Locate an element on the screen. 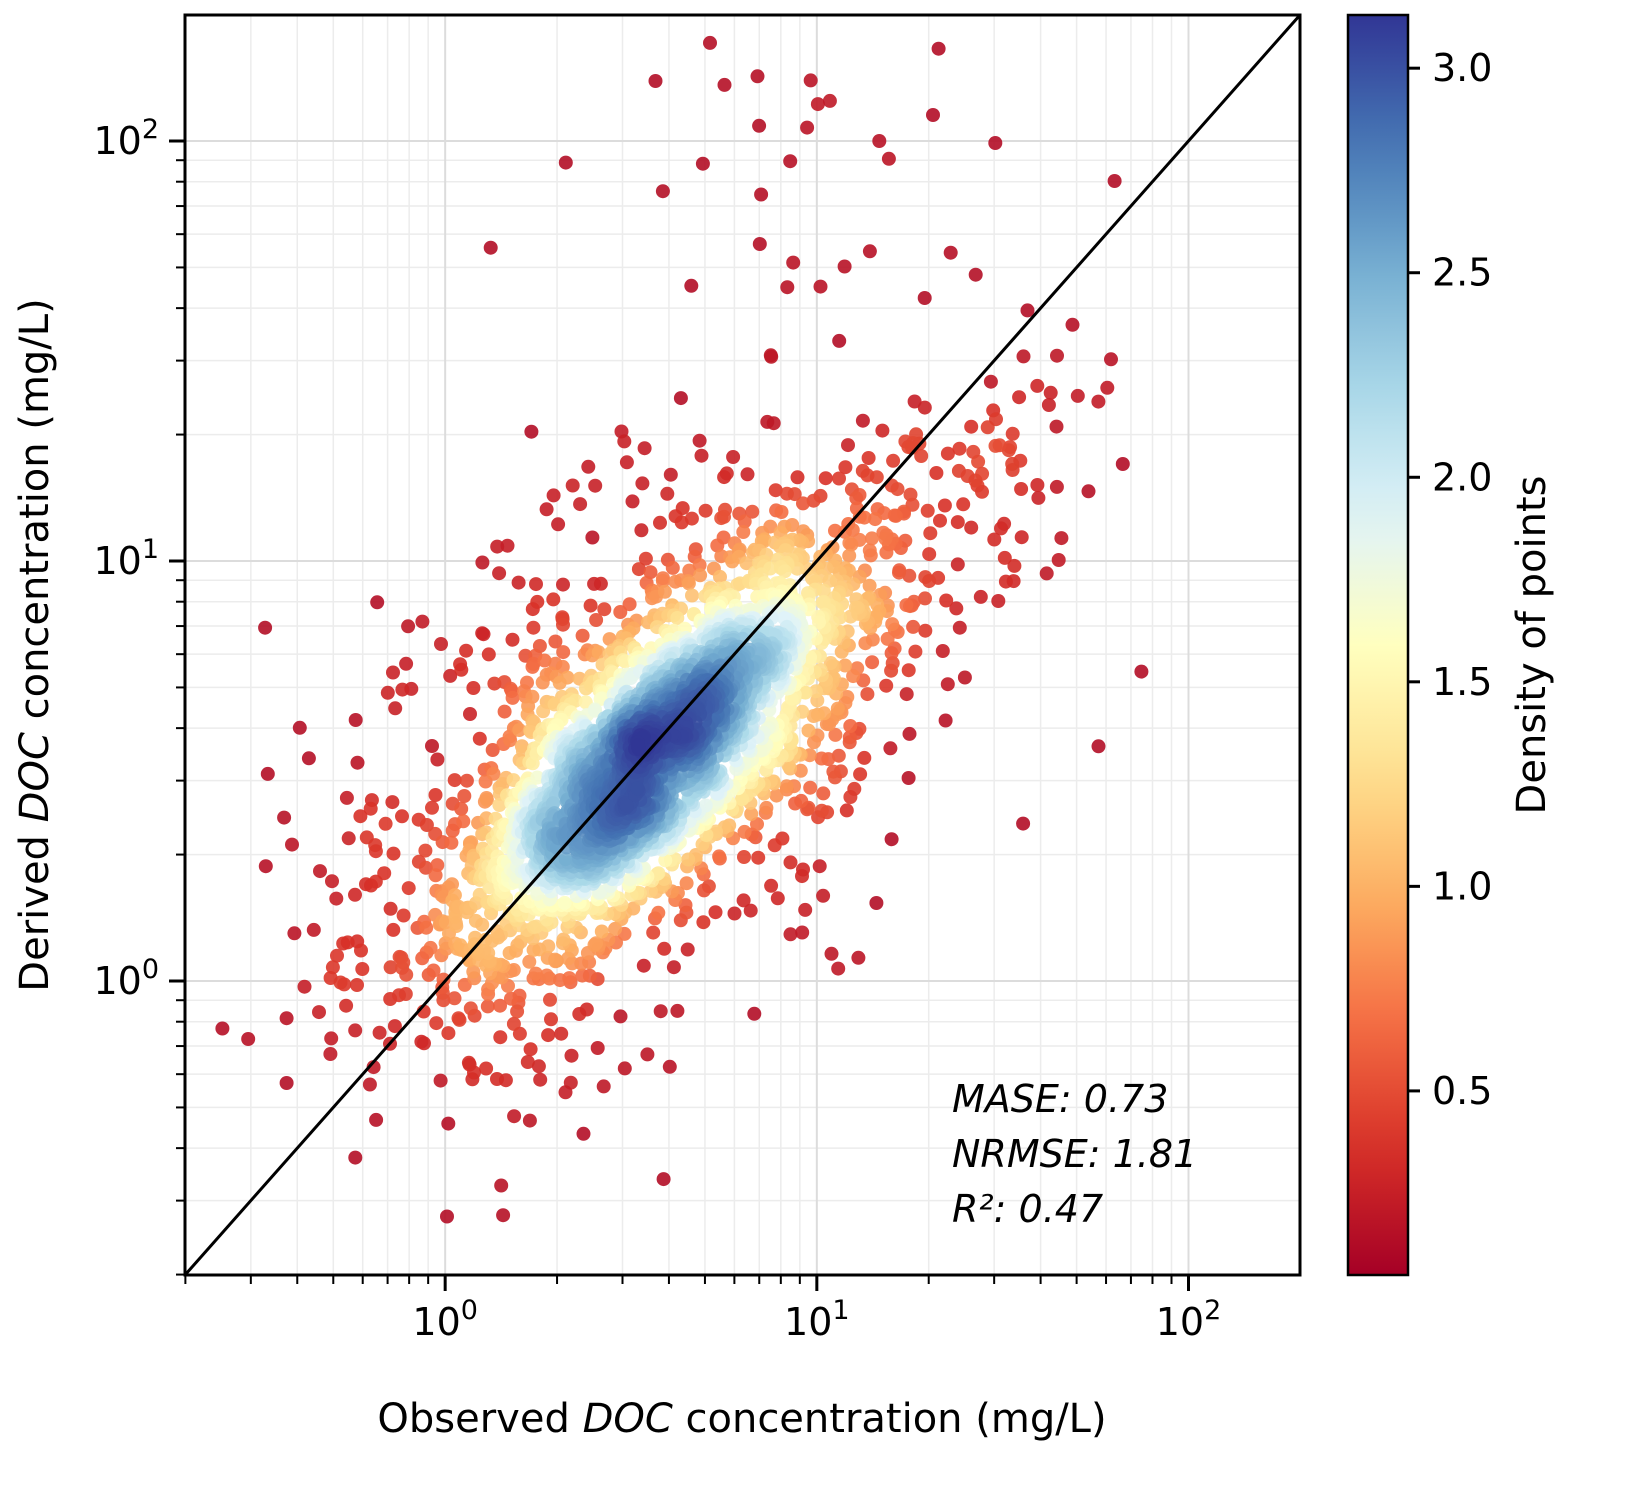 The image size is (1651, 1508). y-tick-labels: 100 101 102 is located at coordinates (126, 558).